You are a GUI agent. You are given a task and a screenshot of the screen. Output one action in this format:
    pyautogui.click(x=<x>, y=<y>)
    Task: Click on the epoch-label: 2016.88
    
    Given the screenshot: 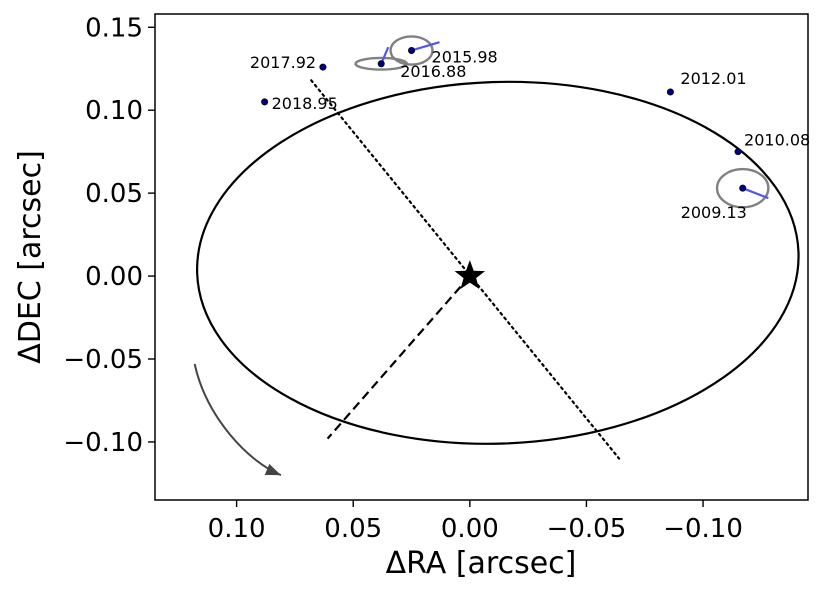 What is the action you would take?
    pyautogui.click(x=433, y=71)
    